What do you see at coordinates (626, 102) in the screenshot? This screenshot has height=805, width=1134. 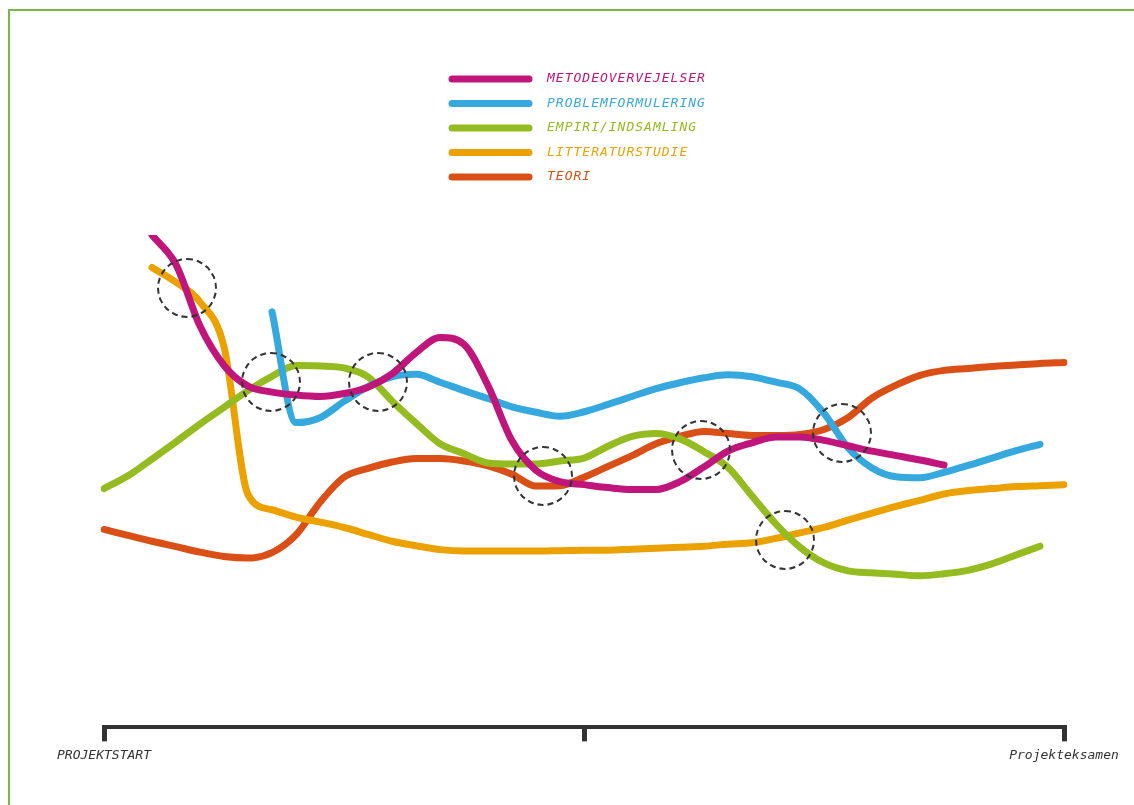 I see `text: PROBLEMFORMULERING` at bounding box center [626, 102].